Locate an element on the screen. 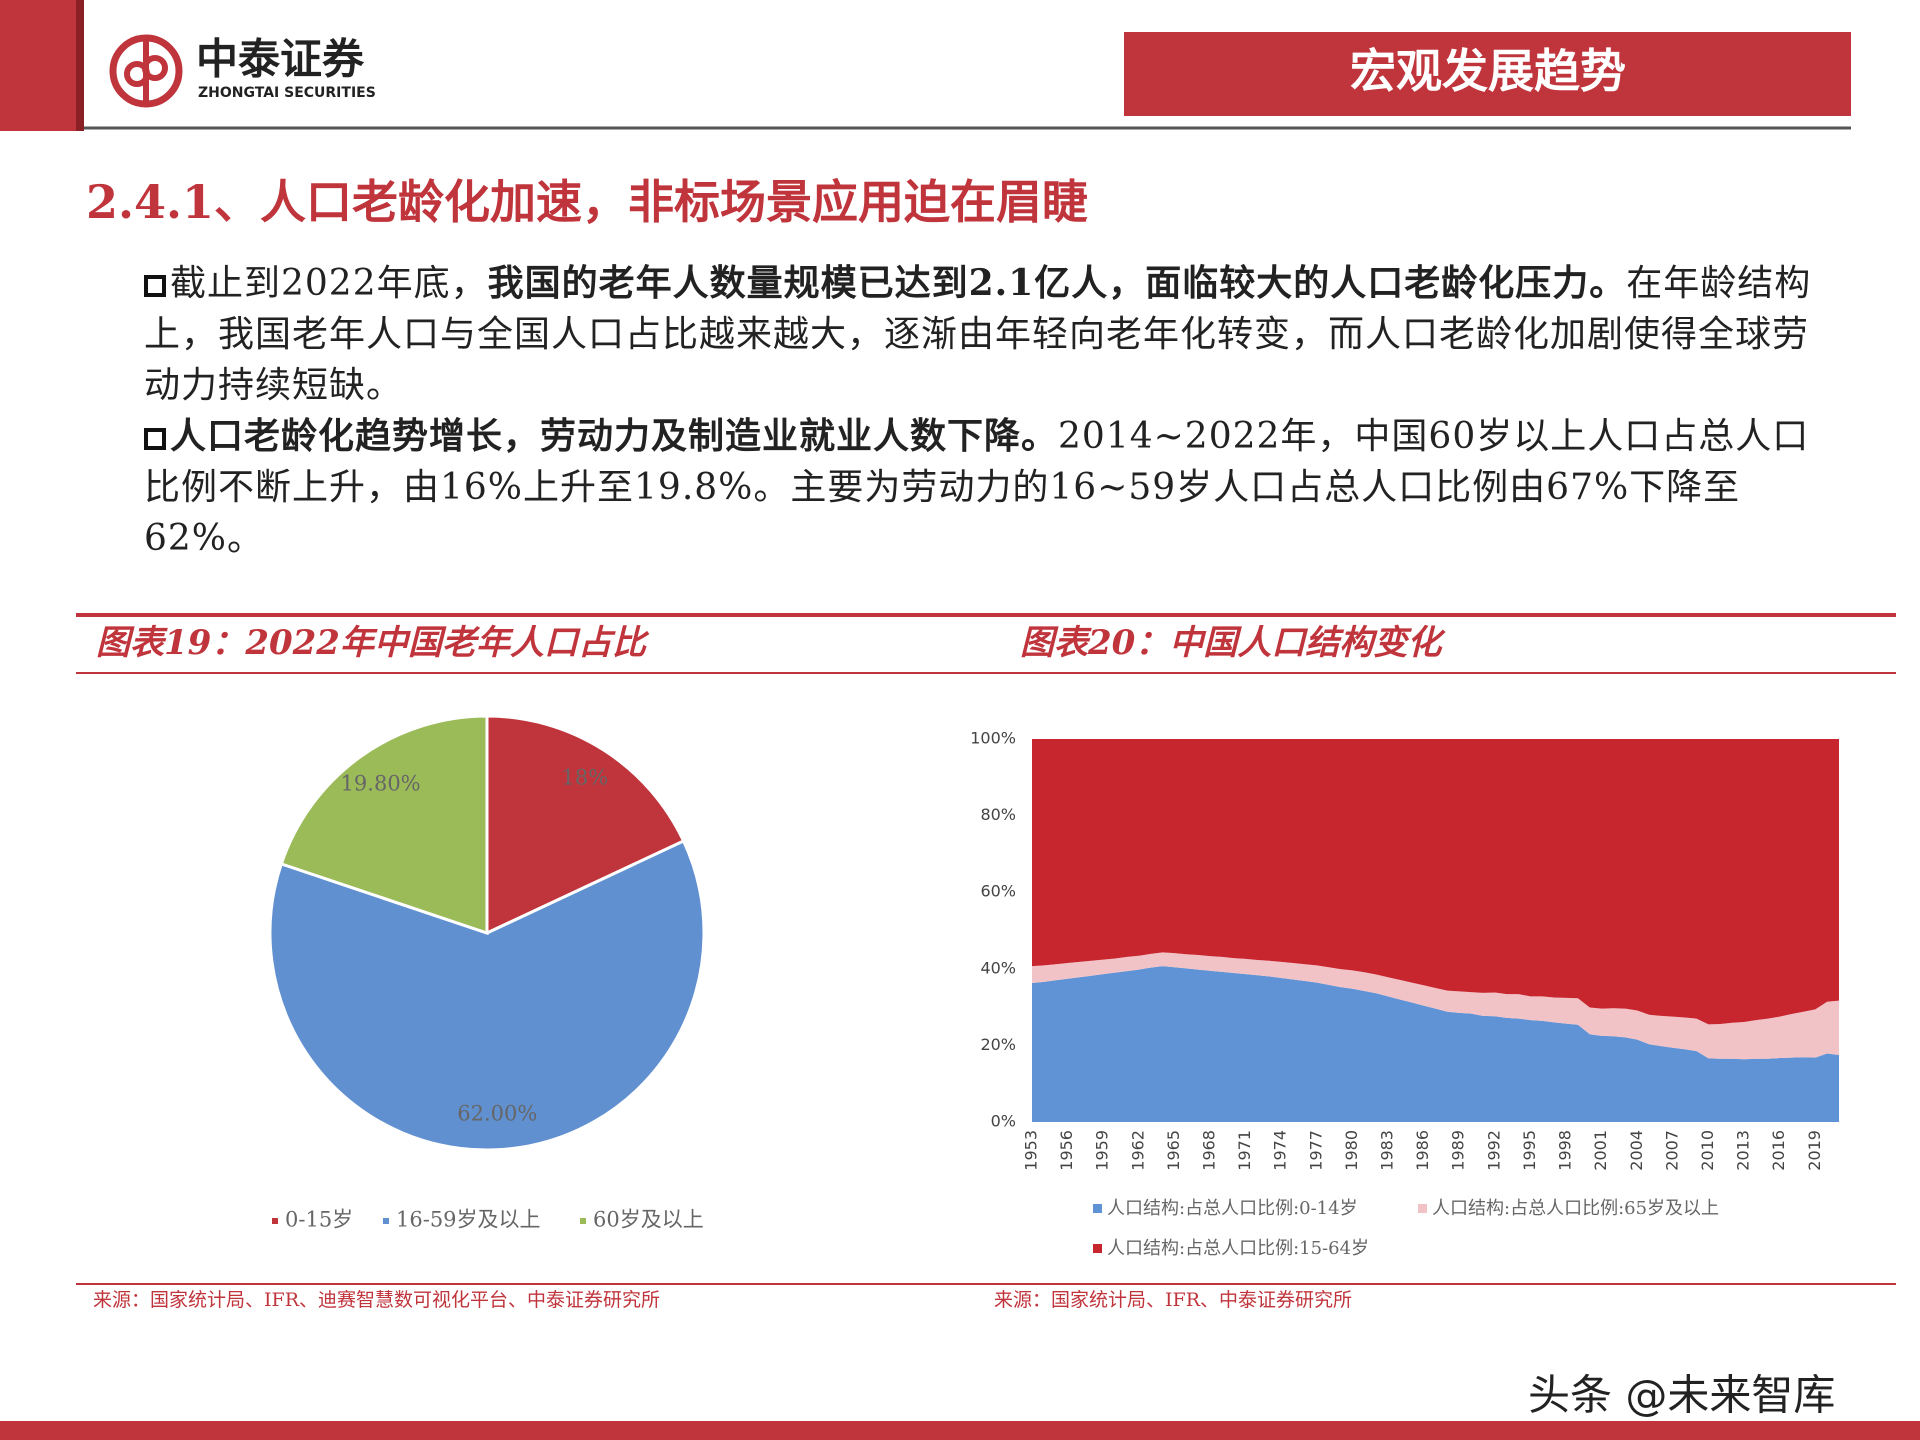  x-tick-label: 2010 is located at coordinates (1707, 1150).